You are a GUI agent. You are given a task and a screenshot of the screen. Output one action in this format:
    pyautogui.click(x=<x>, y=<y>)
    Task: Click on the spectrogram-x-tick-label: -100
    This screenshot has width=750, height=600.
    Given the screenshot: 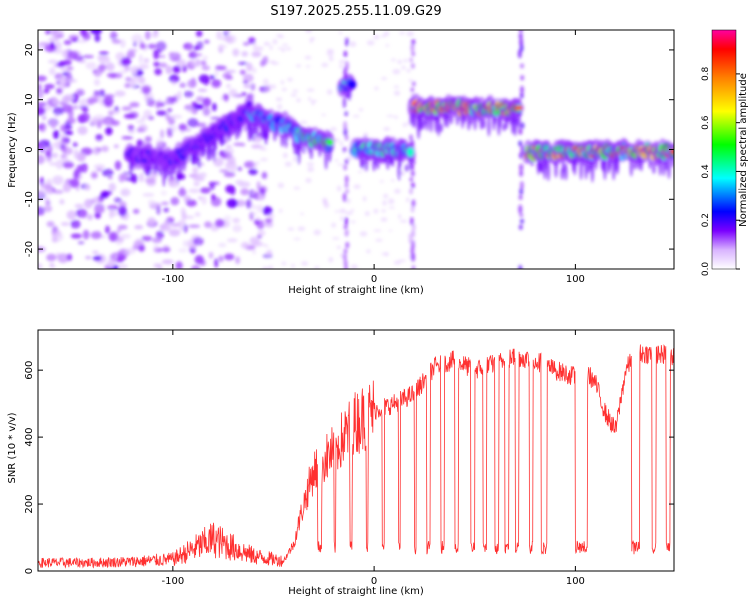 What is the action you would take?
    pyautogui.click(x=172, y=279)
    